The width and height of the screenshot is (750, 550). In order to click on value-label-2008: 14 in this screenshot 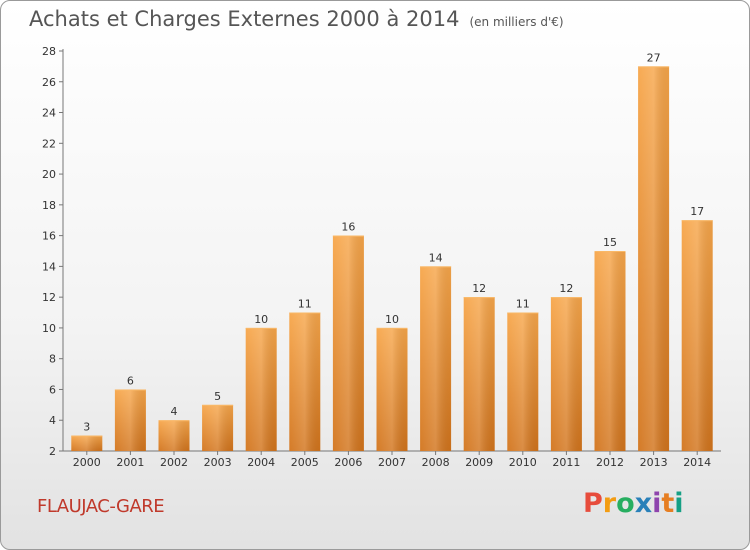, I will do `click(436, 257)`.